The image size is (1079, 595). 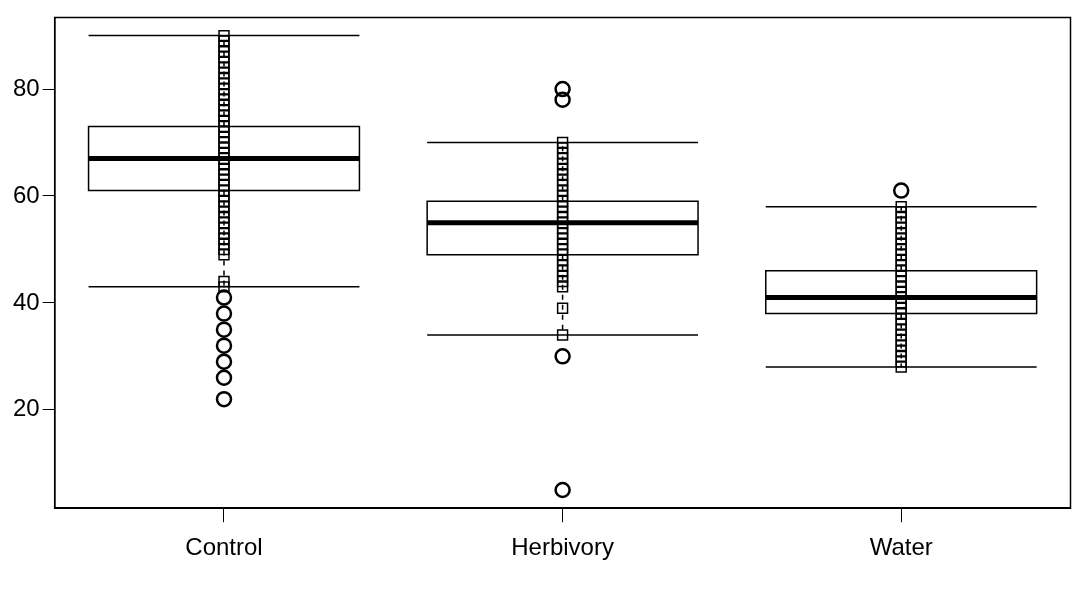 I want to click on x-tick-label: Control, so click(x=224, y=547).